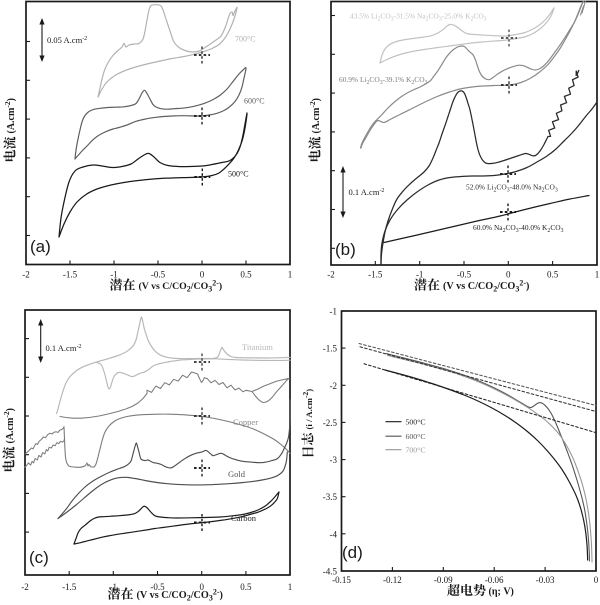  What do you see at coordinates (330, 497) in the screenshot?
I see `svg-text: -3.5` at bounding box center [330, 497].